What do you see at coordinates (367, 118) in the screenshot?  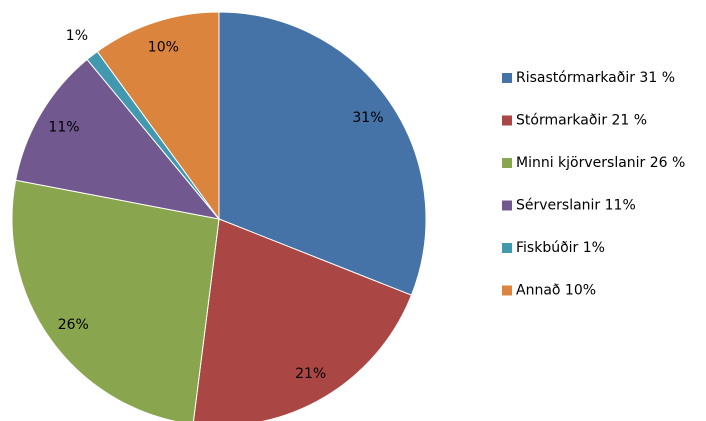 I see `data-label: 31%` at bounding box center [367, 118].